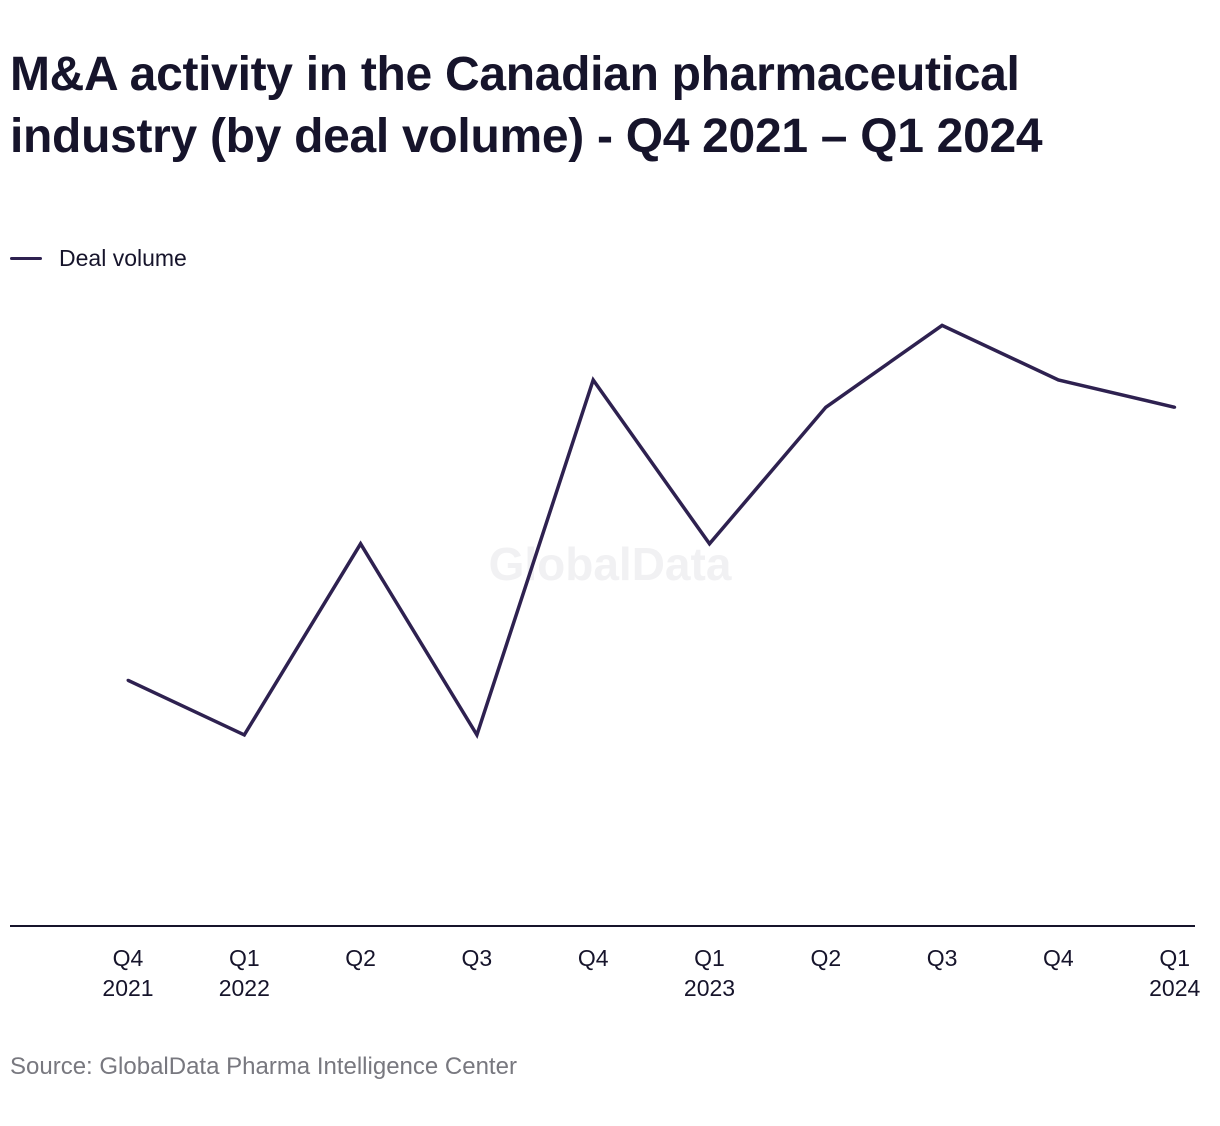 The height and width of the screenshot is (1126, 1220). Describe the element at coordinates (709, 988) in the screenshot. I see `x-tick-label: 2023` at that location.